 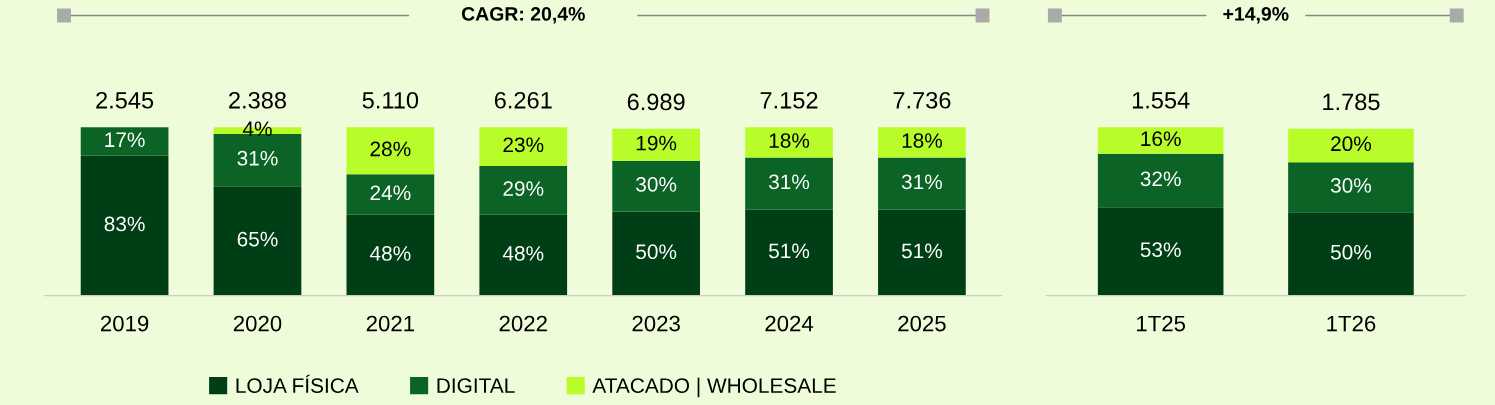 What do you see at coordinates (257, 100) in the screenshot?
I see `annotation: 2.388` at bounding box center [257, 100].